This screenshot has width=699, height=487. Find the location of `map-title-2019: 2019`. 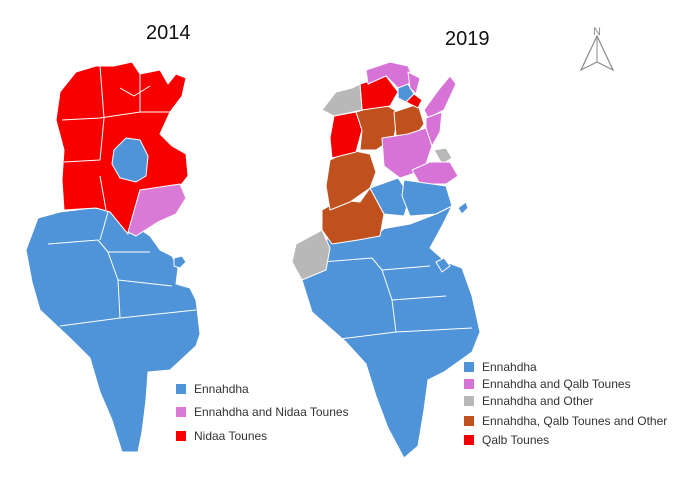

map-title-2019: 2019 is located at coordinates (467, 39).